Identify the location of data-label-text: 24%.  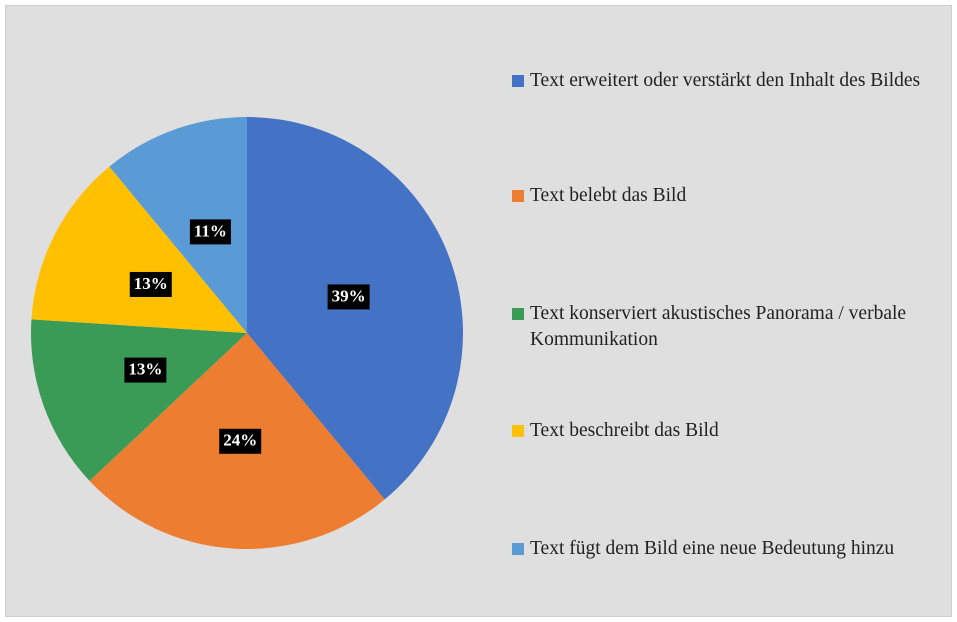
(240, 440).